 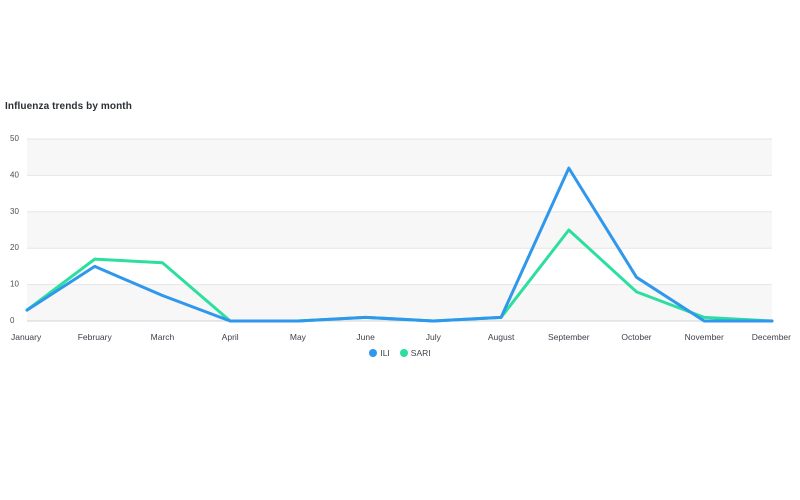 What do you see at coordinates (434, 337) in the screenshot?
I see `x-tick-label: July` at bounding box center [434, 337].